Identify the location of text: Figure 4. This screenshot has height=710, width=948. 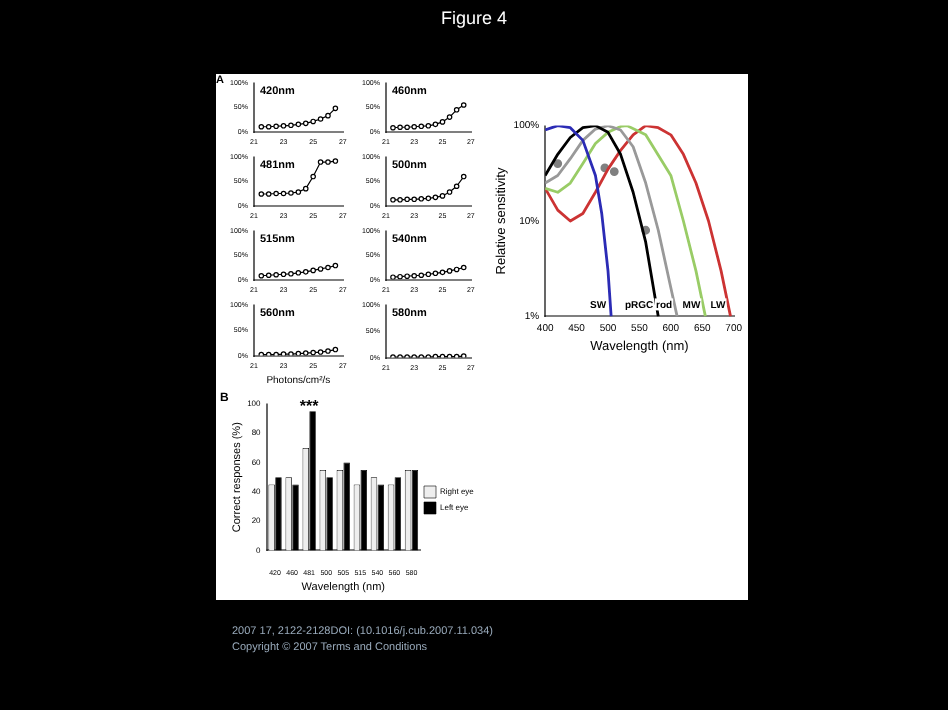
(474, 18).